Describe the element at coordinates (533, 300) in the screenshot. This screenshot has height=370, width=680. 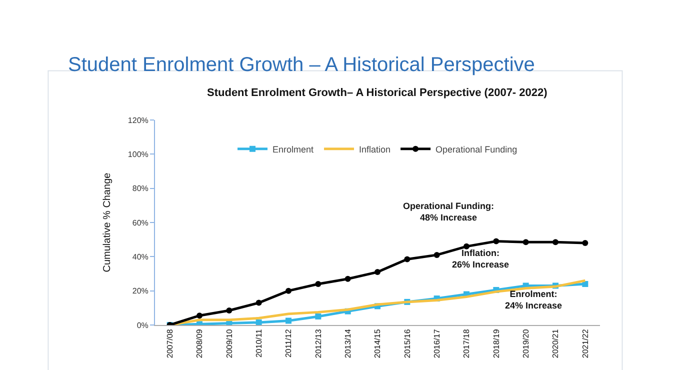
I see `annotation: Enrolment: 24% Increase` at that location.